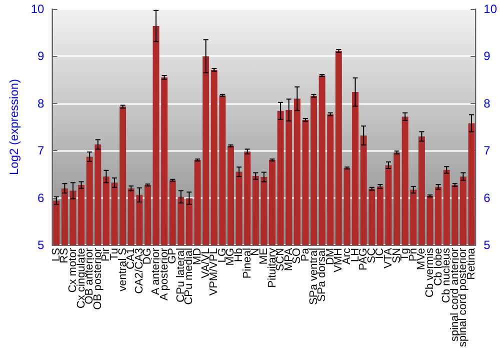 This screenshot has width=500, height=350. What do you see at coordinates (41, 245) in the screenshot?
I see `y-tick-label: 5` at bounding box center [41, 245].